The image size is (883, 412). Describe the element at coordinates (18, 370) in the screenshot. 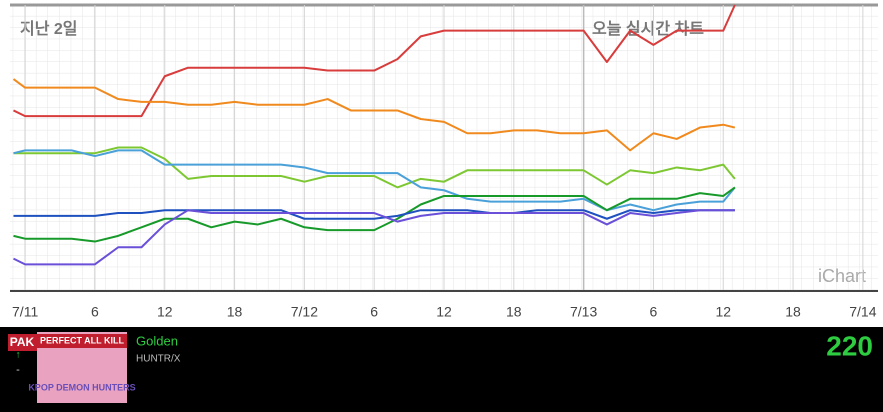

I see `rank-change-flat: -` at that location.